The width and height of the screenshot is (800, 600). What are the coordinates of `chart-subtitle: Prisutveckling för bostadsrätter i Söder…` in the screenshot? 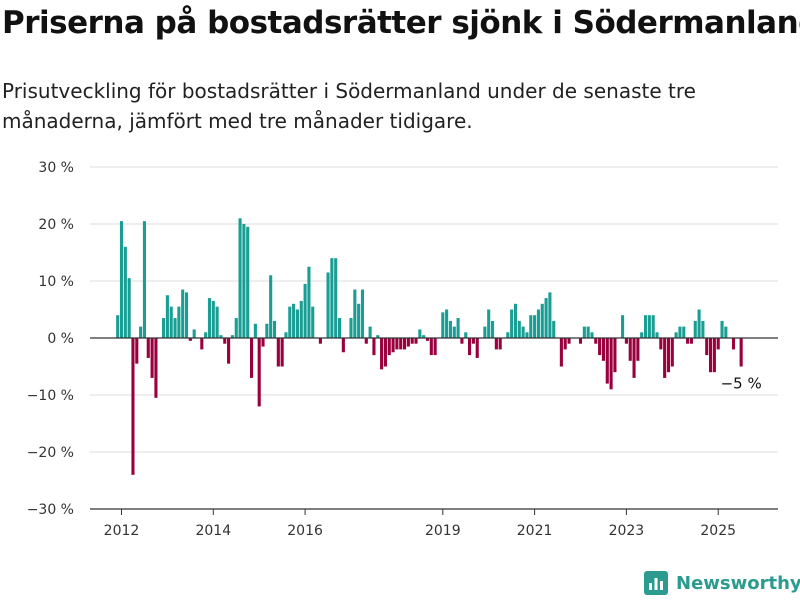 It's located at (349, 106).